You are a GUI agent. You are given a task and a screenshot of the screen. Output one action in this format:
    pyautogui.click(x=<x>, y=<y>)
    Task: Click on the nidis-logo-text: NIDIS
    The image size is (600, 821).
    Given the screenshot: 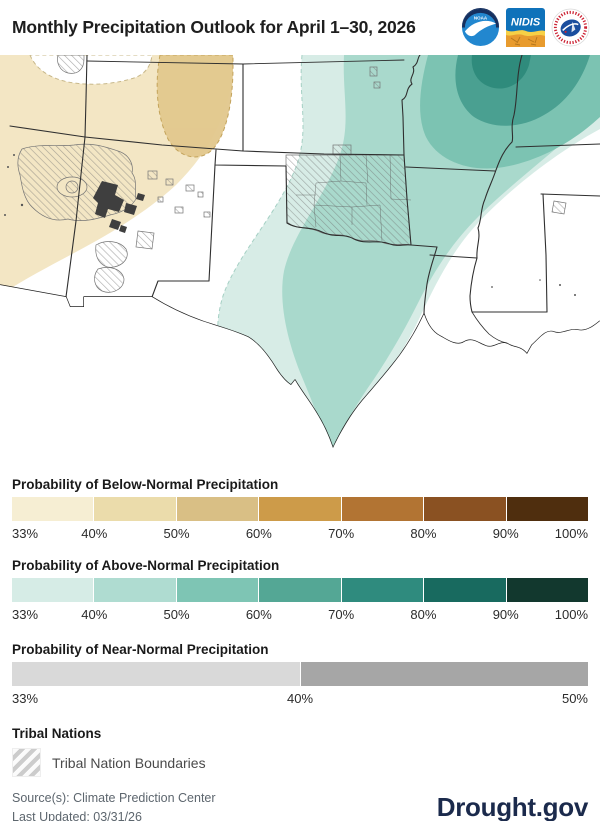 What is the action you would take?
    pyautogui.click(x=526, y=23)
    